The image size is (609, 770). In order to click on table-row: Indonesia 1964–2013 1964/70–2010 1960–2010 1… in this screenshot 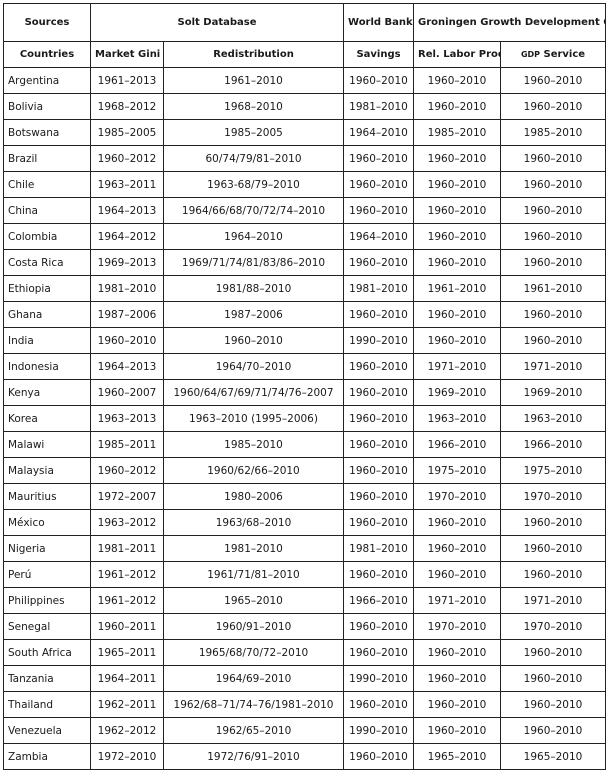, I will do `click(305, 366)`.